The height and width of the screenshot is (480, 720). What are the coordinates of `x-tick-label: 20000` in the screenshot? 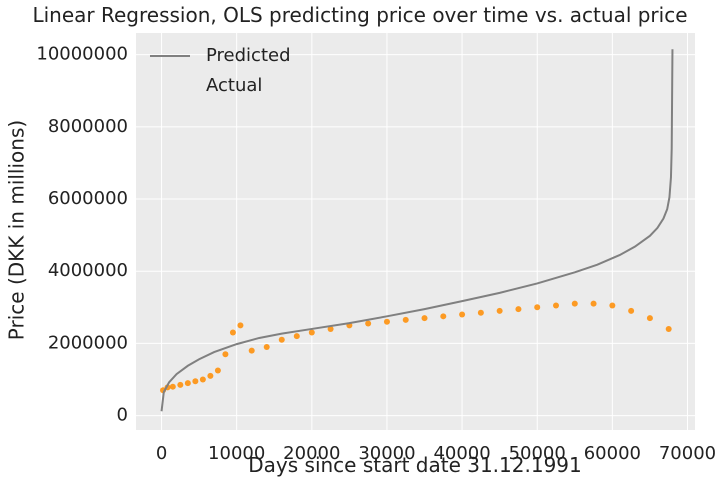 It's located at (311, 453).